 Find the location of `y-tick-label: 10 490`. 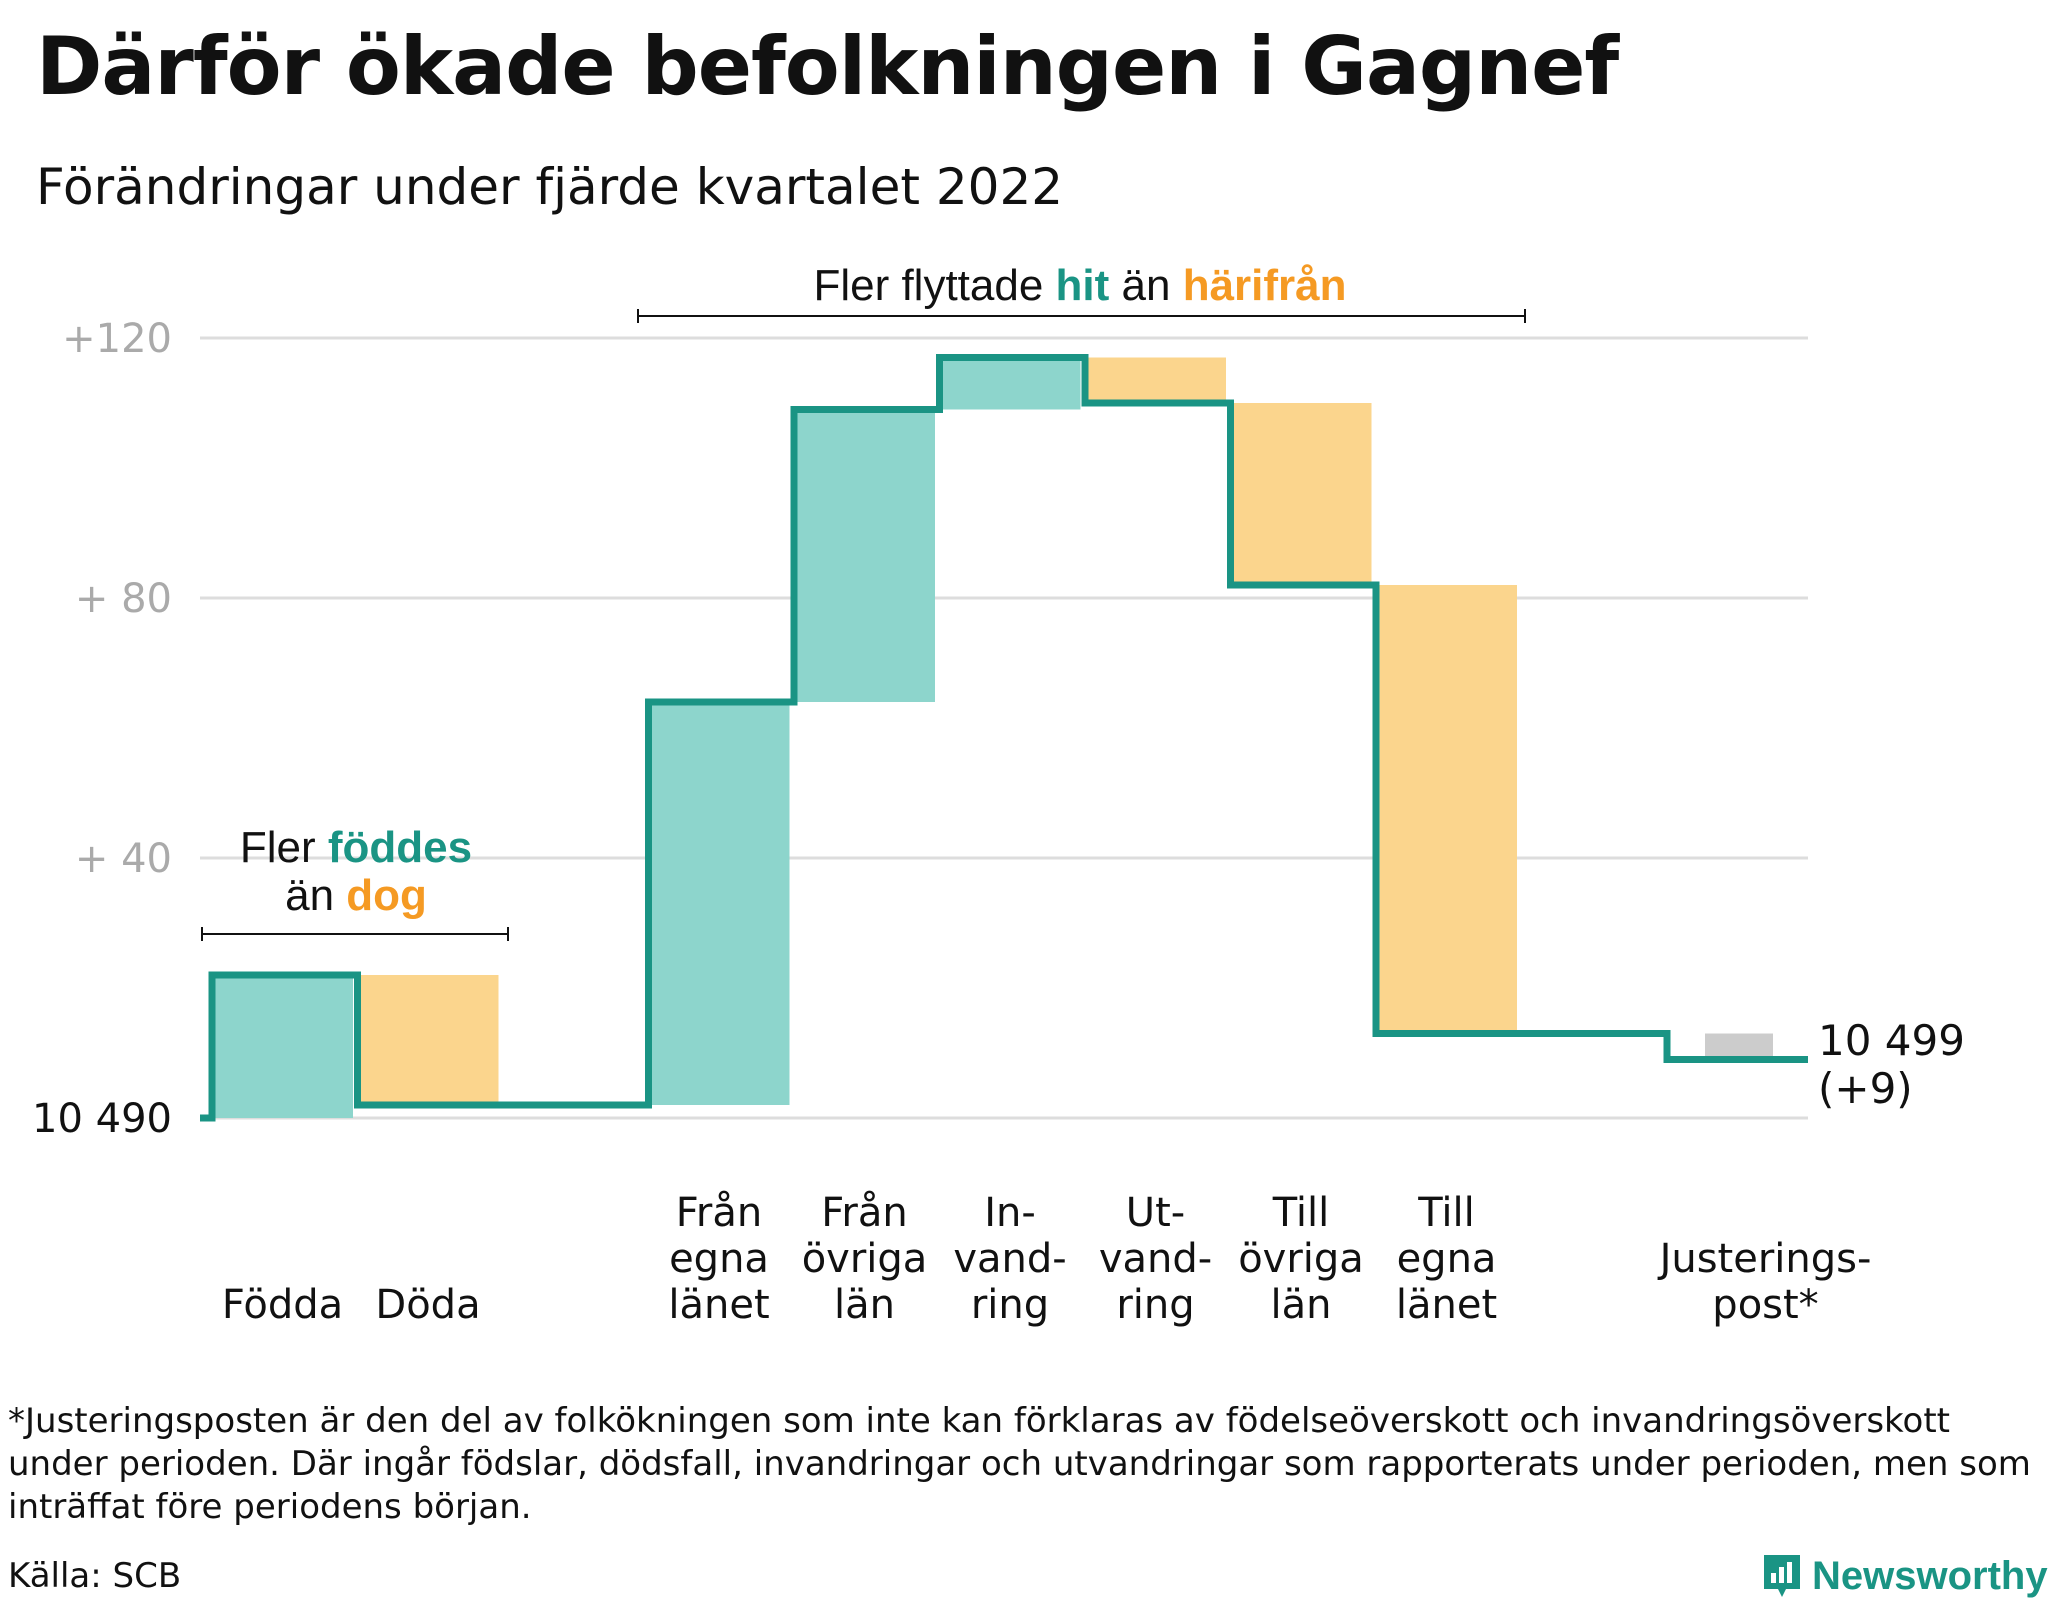

y-tick-label: 10 490 is located at coordinates (102, 1119).